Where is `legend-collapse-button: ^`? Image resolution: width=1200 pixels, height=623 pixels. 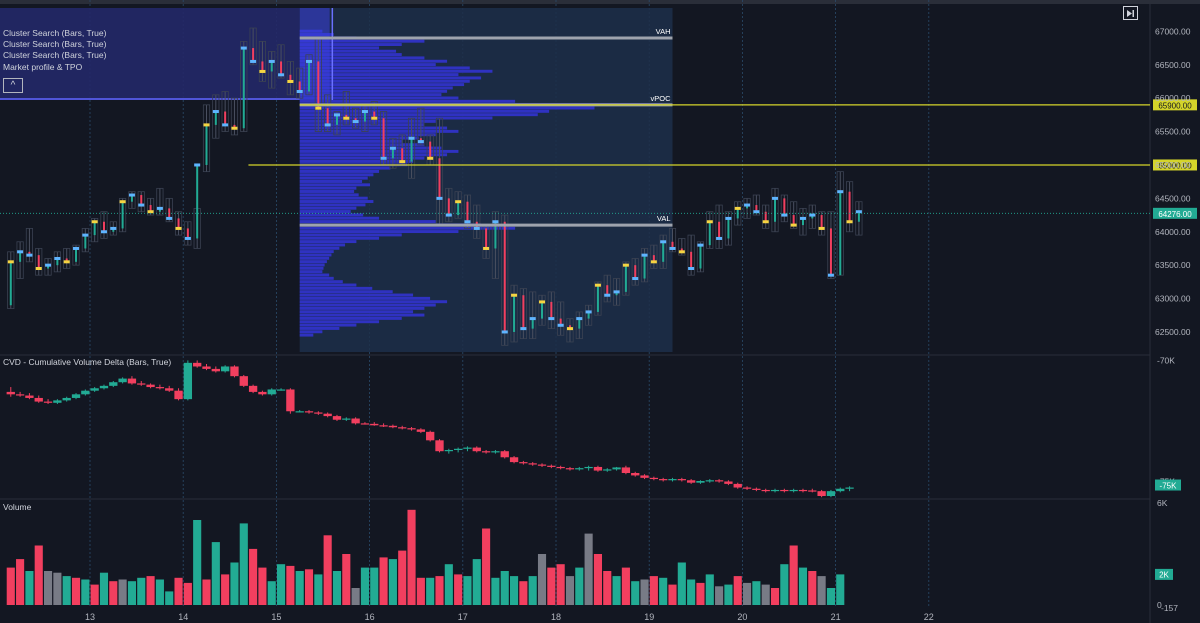
legend-collapse-button: ^ is located at coordinates (13, 85).